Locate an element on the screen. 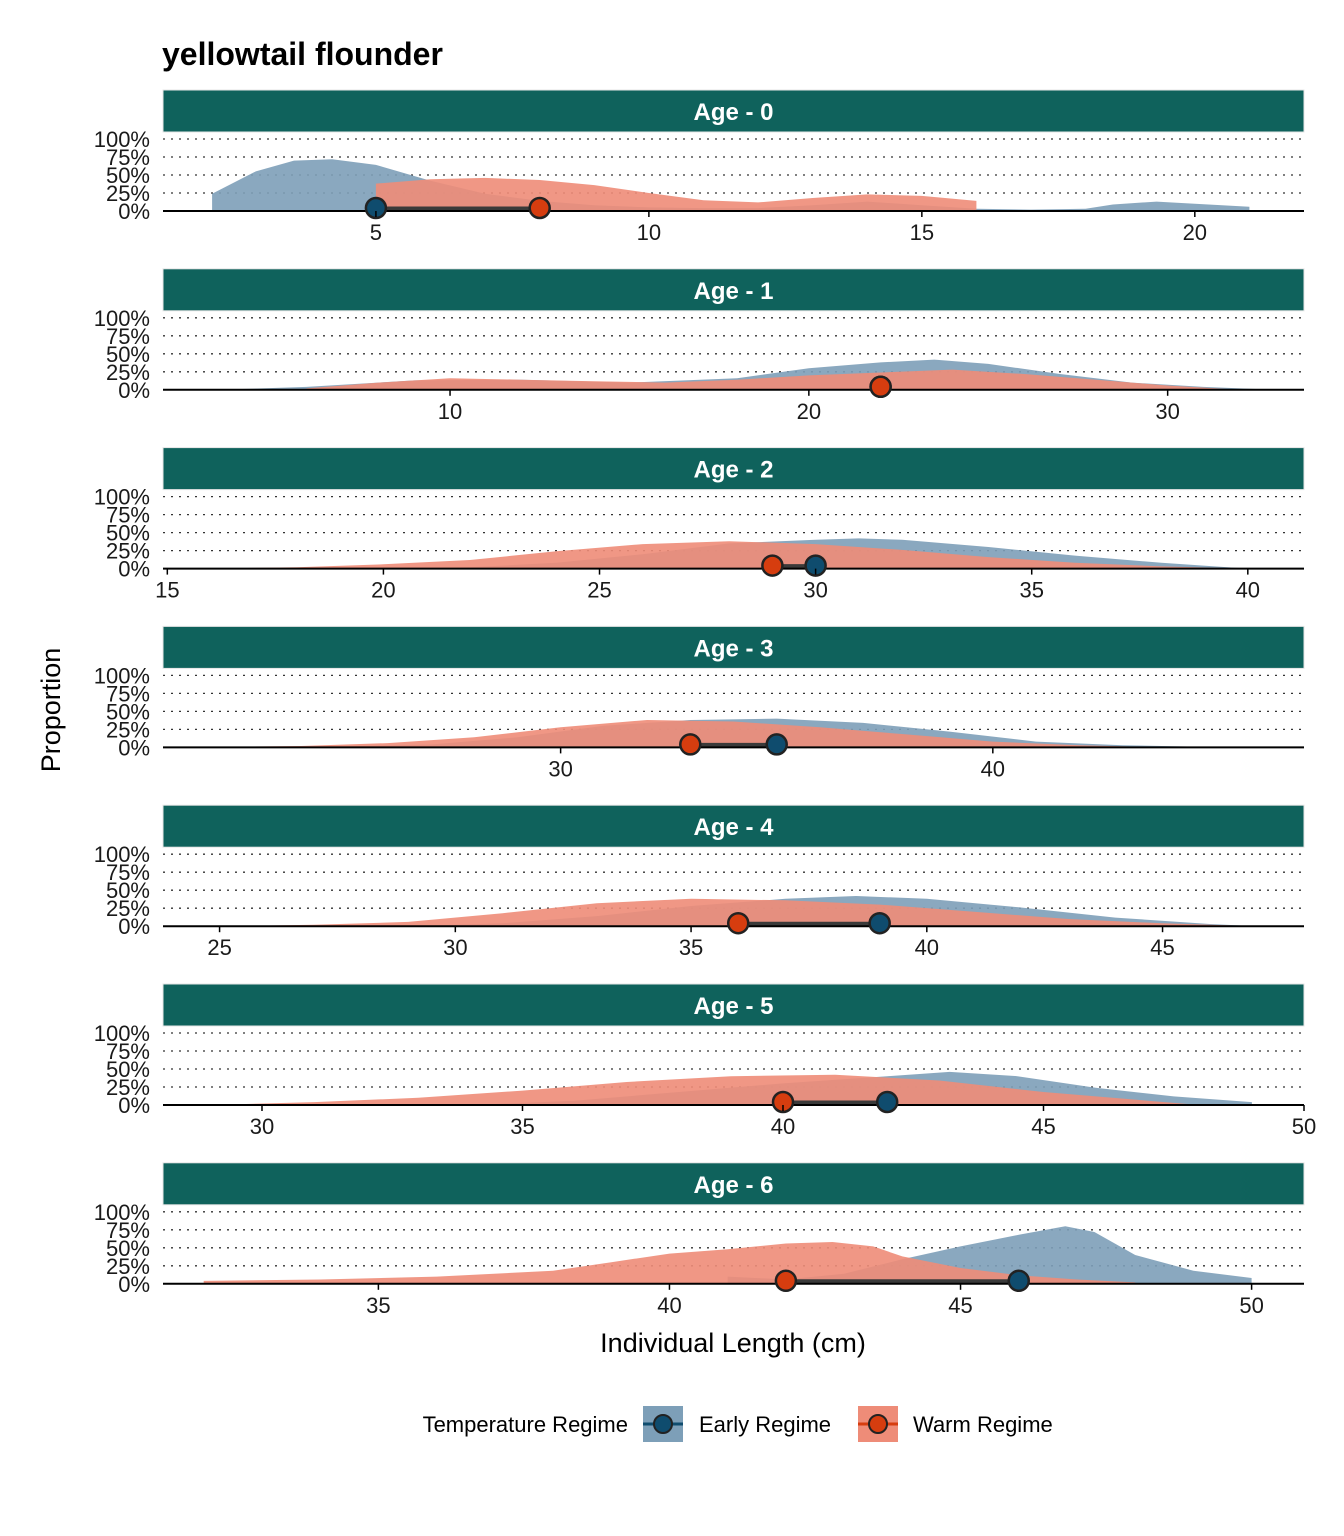  y-axis-title: Proportion is located at coordinates (51, 710).